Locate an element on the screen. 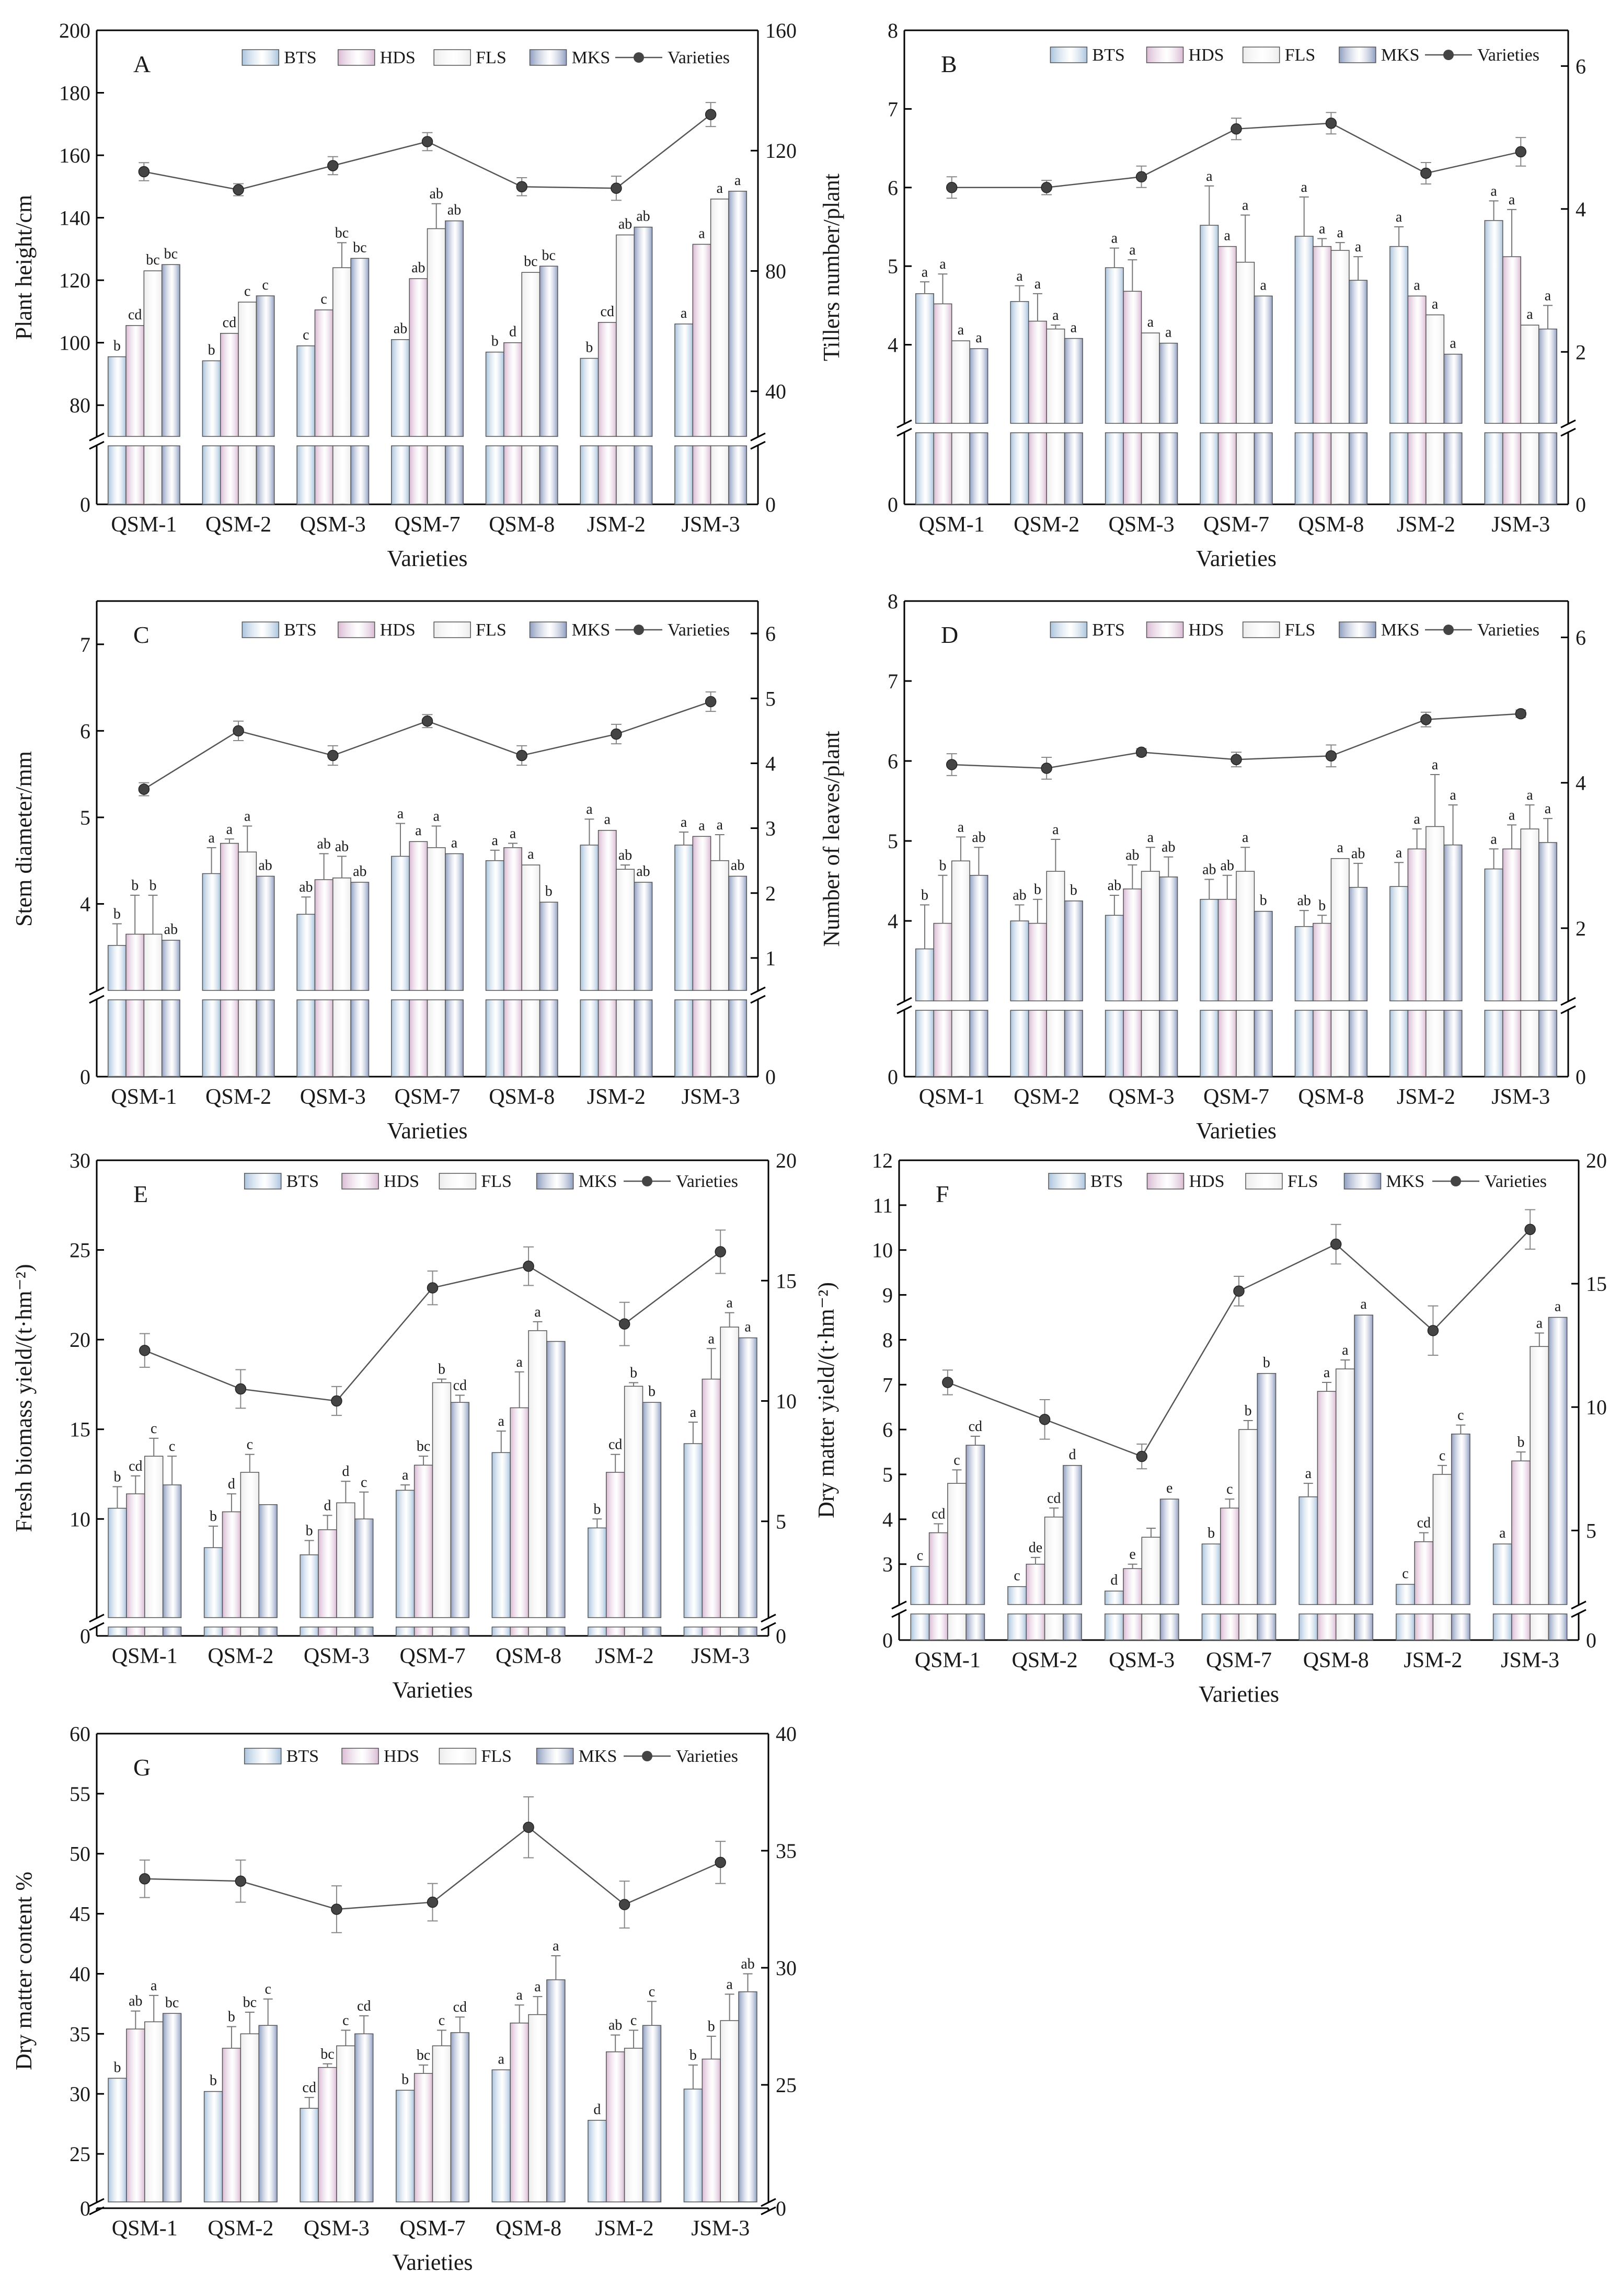  significance-label: ab is located at coordinates (1358, 854).